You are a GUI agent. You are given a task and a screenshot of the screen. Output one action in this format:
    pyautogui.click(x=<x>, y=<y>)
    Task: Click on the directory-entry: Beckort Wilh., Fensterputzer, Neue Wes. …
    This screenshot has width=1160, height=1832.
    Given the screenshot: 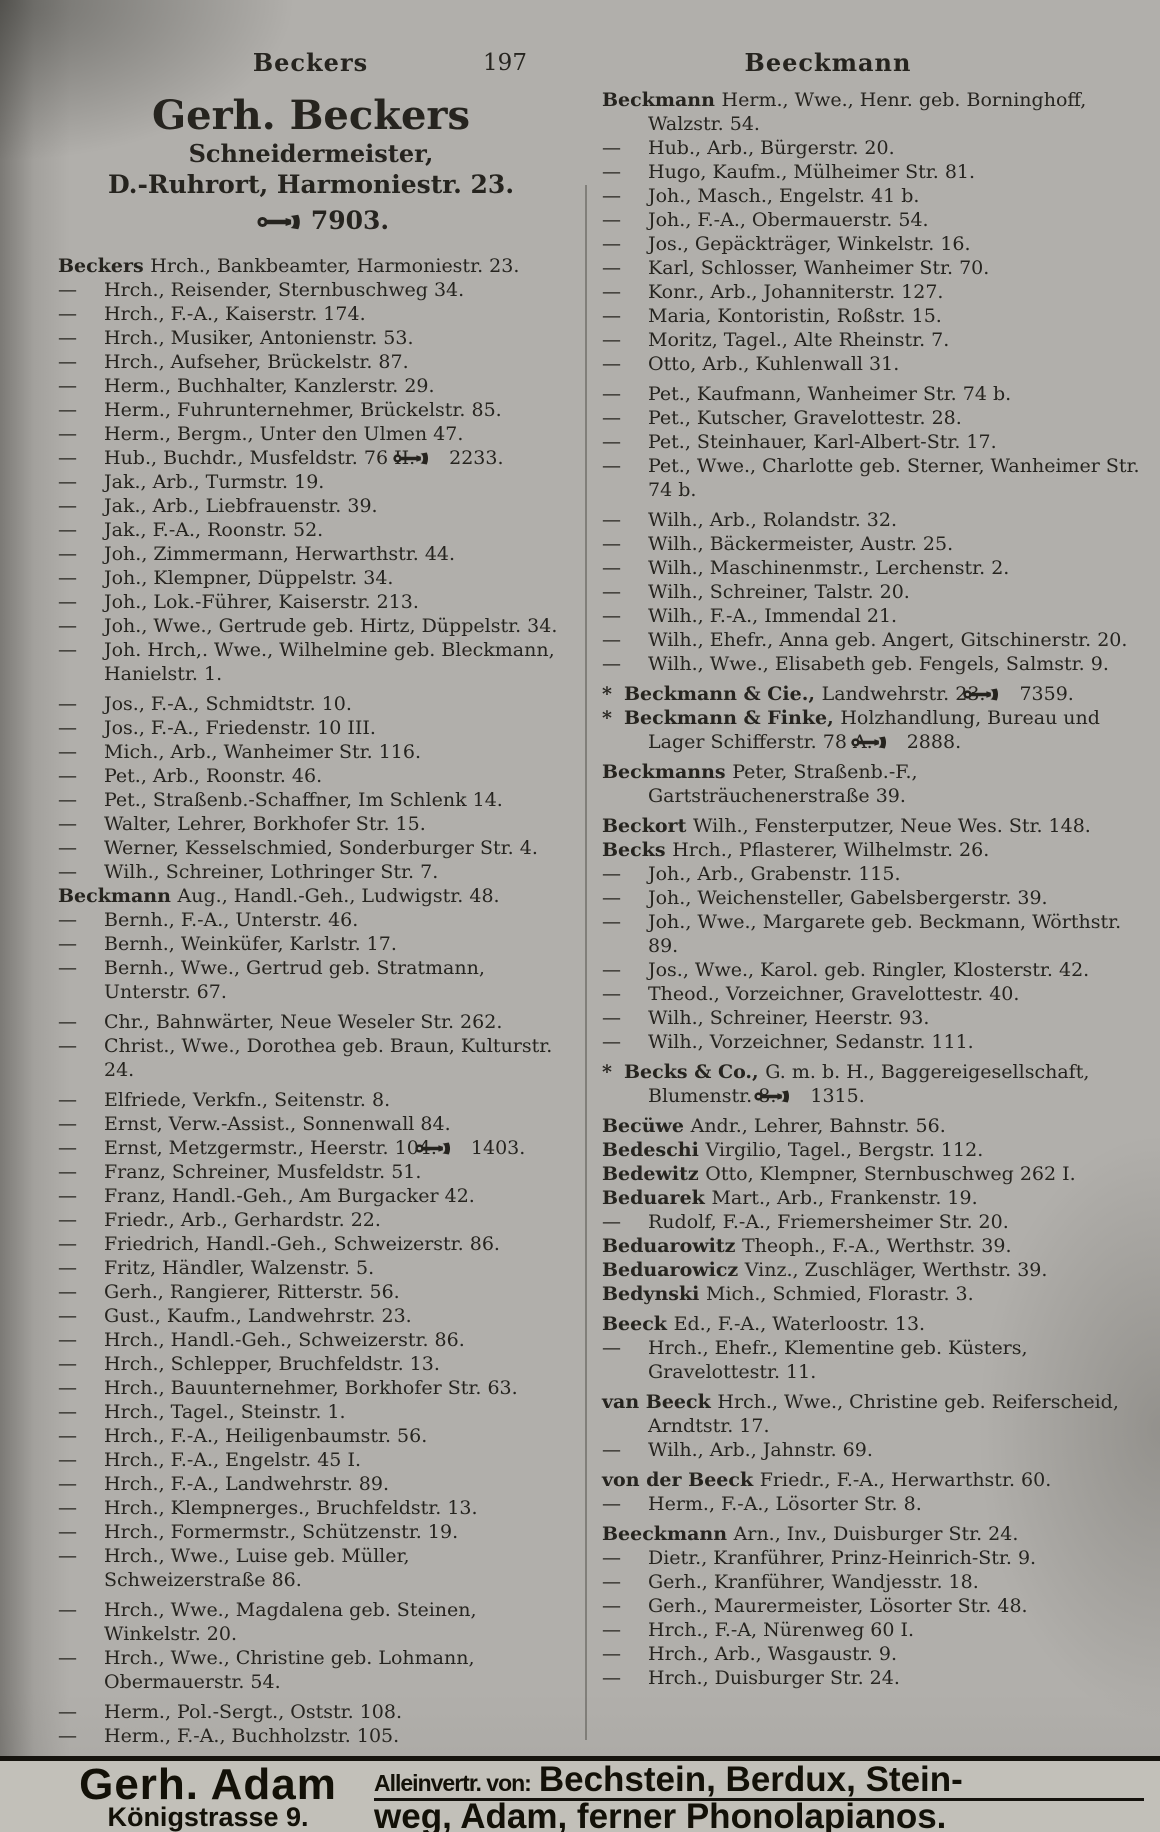 What is the action you would take?
    pyautogui.click(x=871, y=826)
    